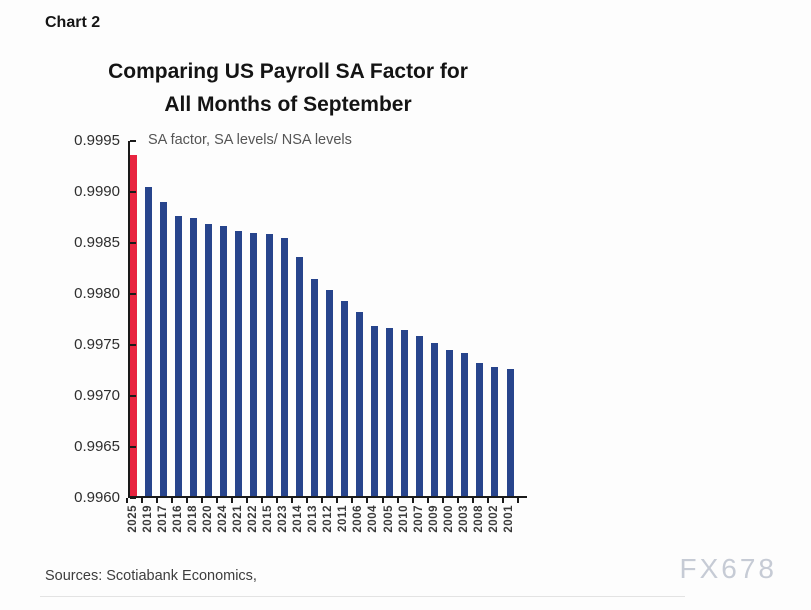 This screenshot has width=811, height=610. Describe the element at coordinates (405, 412) in the screenshot. I see `bar-2010` at that location.